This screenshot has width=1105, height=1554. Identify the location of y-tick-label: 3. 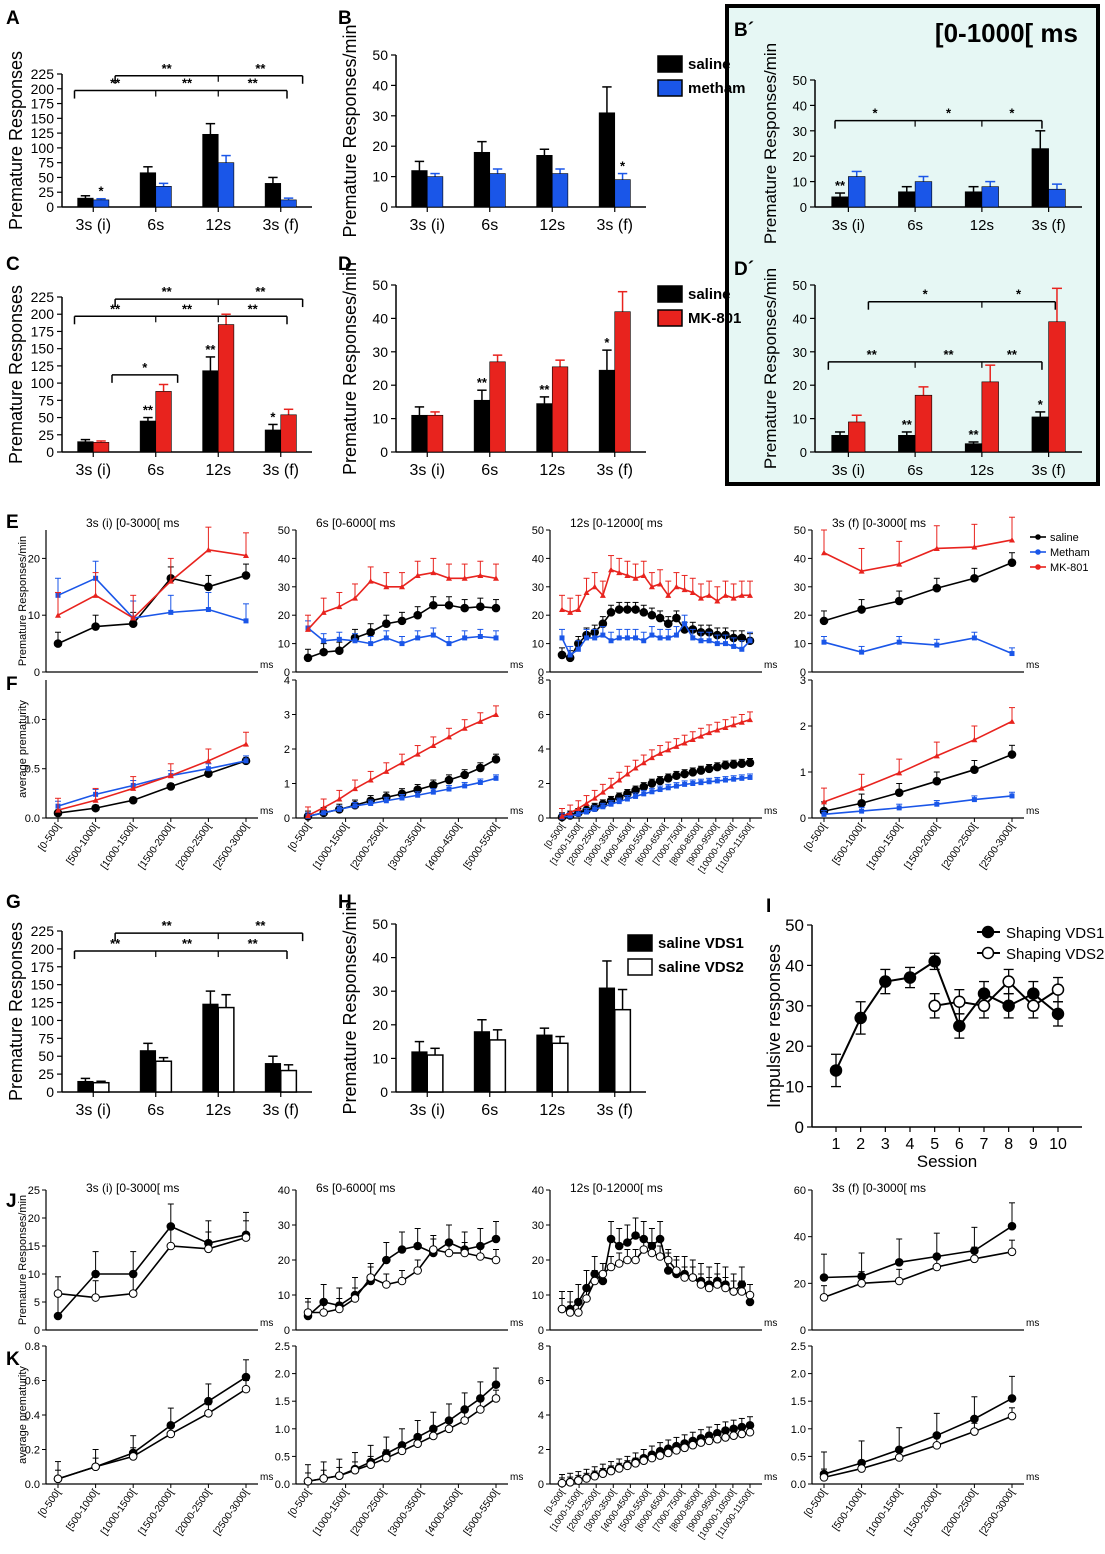
(803, 681).